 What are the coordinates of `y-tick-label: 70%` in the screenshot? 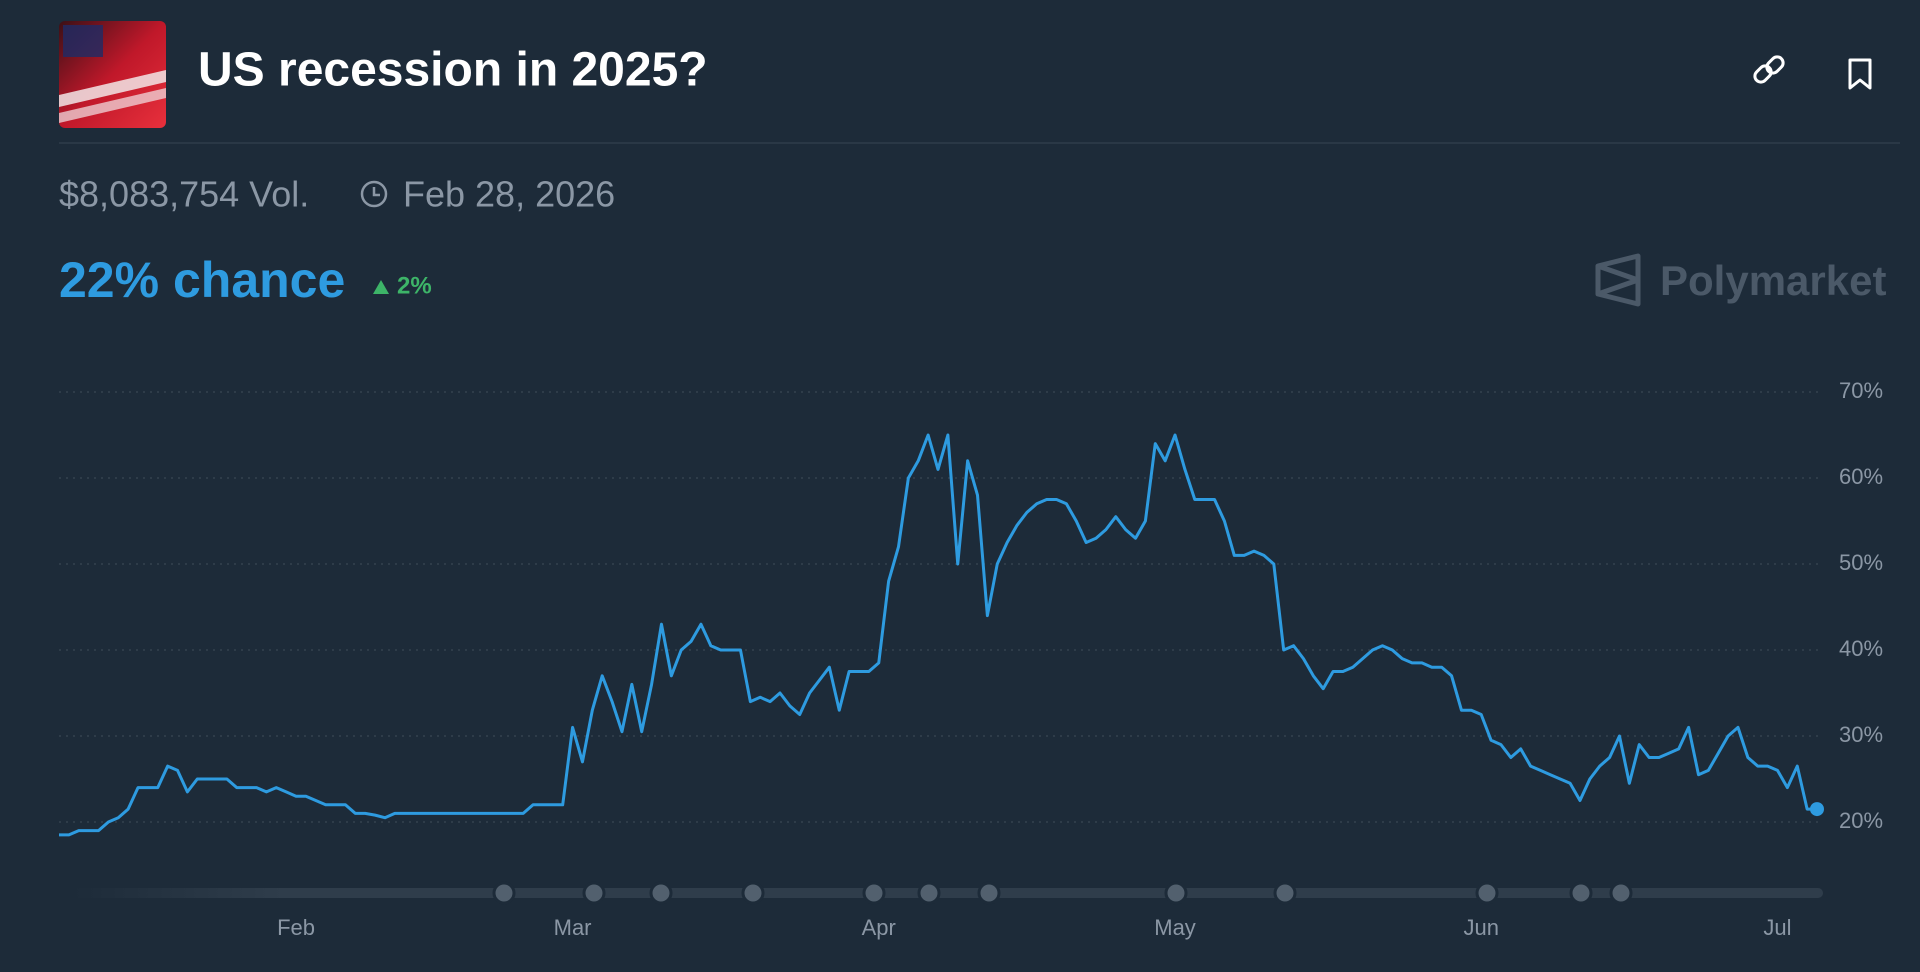 It's located at (1861, 390).